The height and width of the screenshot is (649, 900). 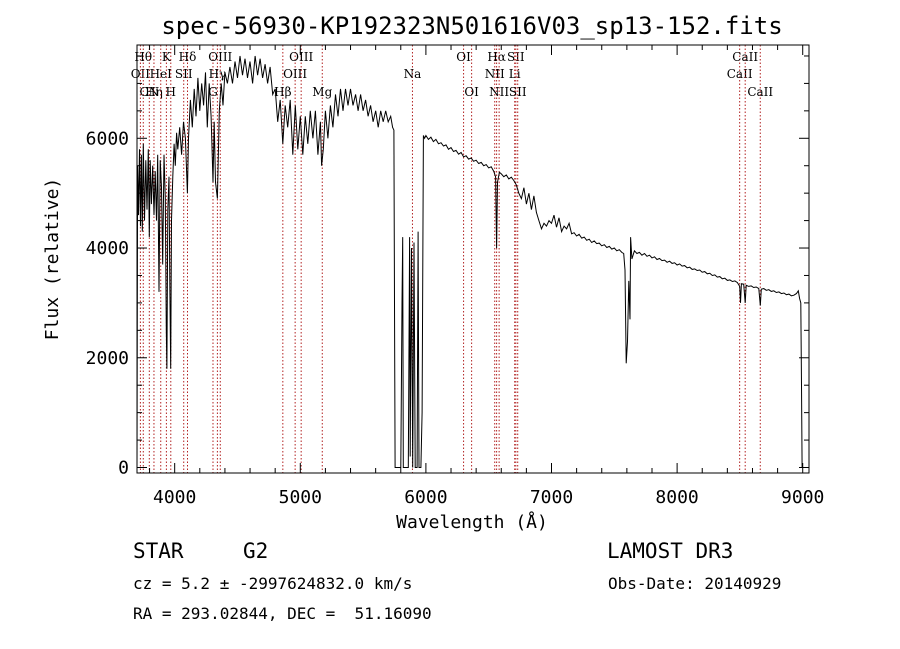 What do you see at coordinates (695, 583) in the screenshot?
I see `obs-date: Obs-Date: 20140929` at bounding box center [695, 583].